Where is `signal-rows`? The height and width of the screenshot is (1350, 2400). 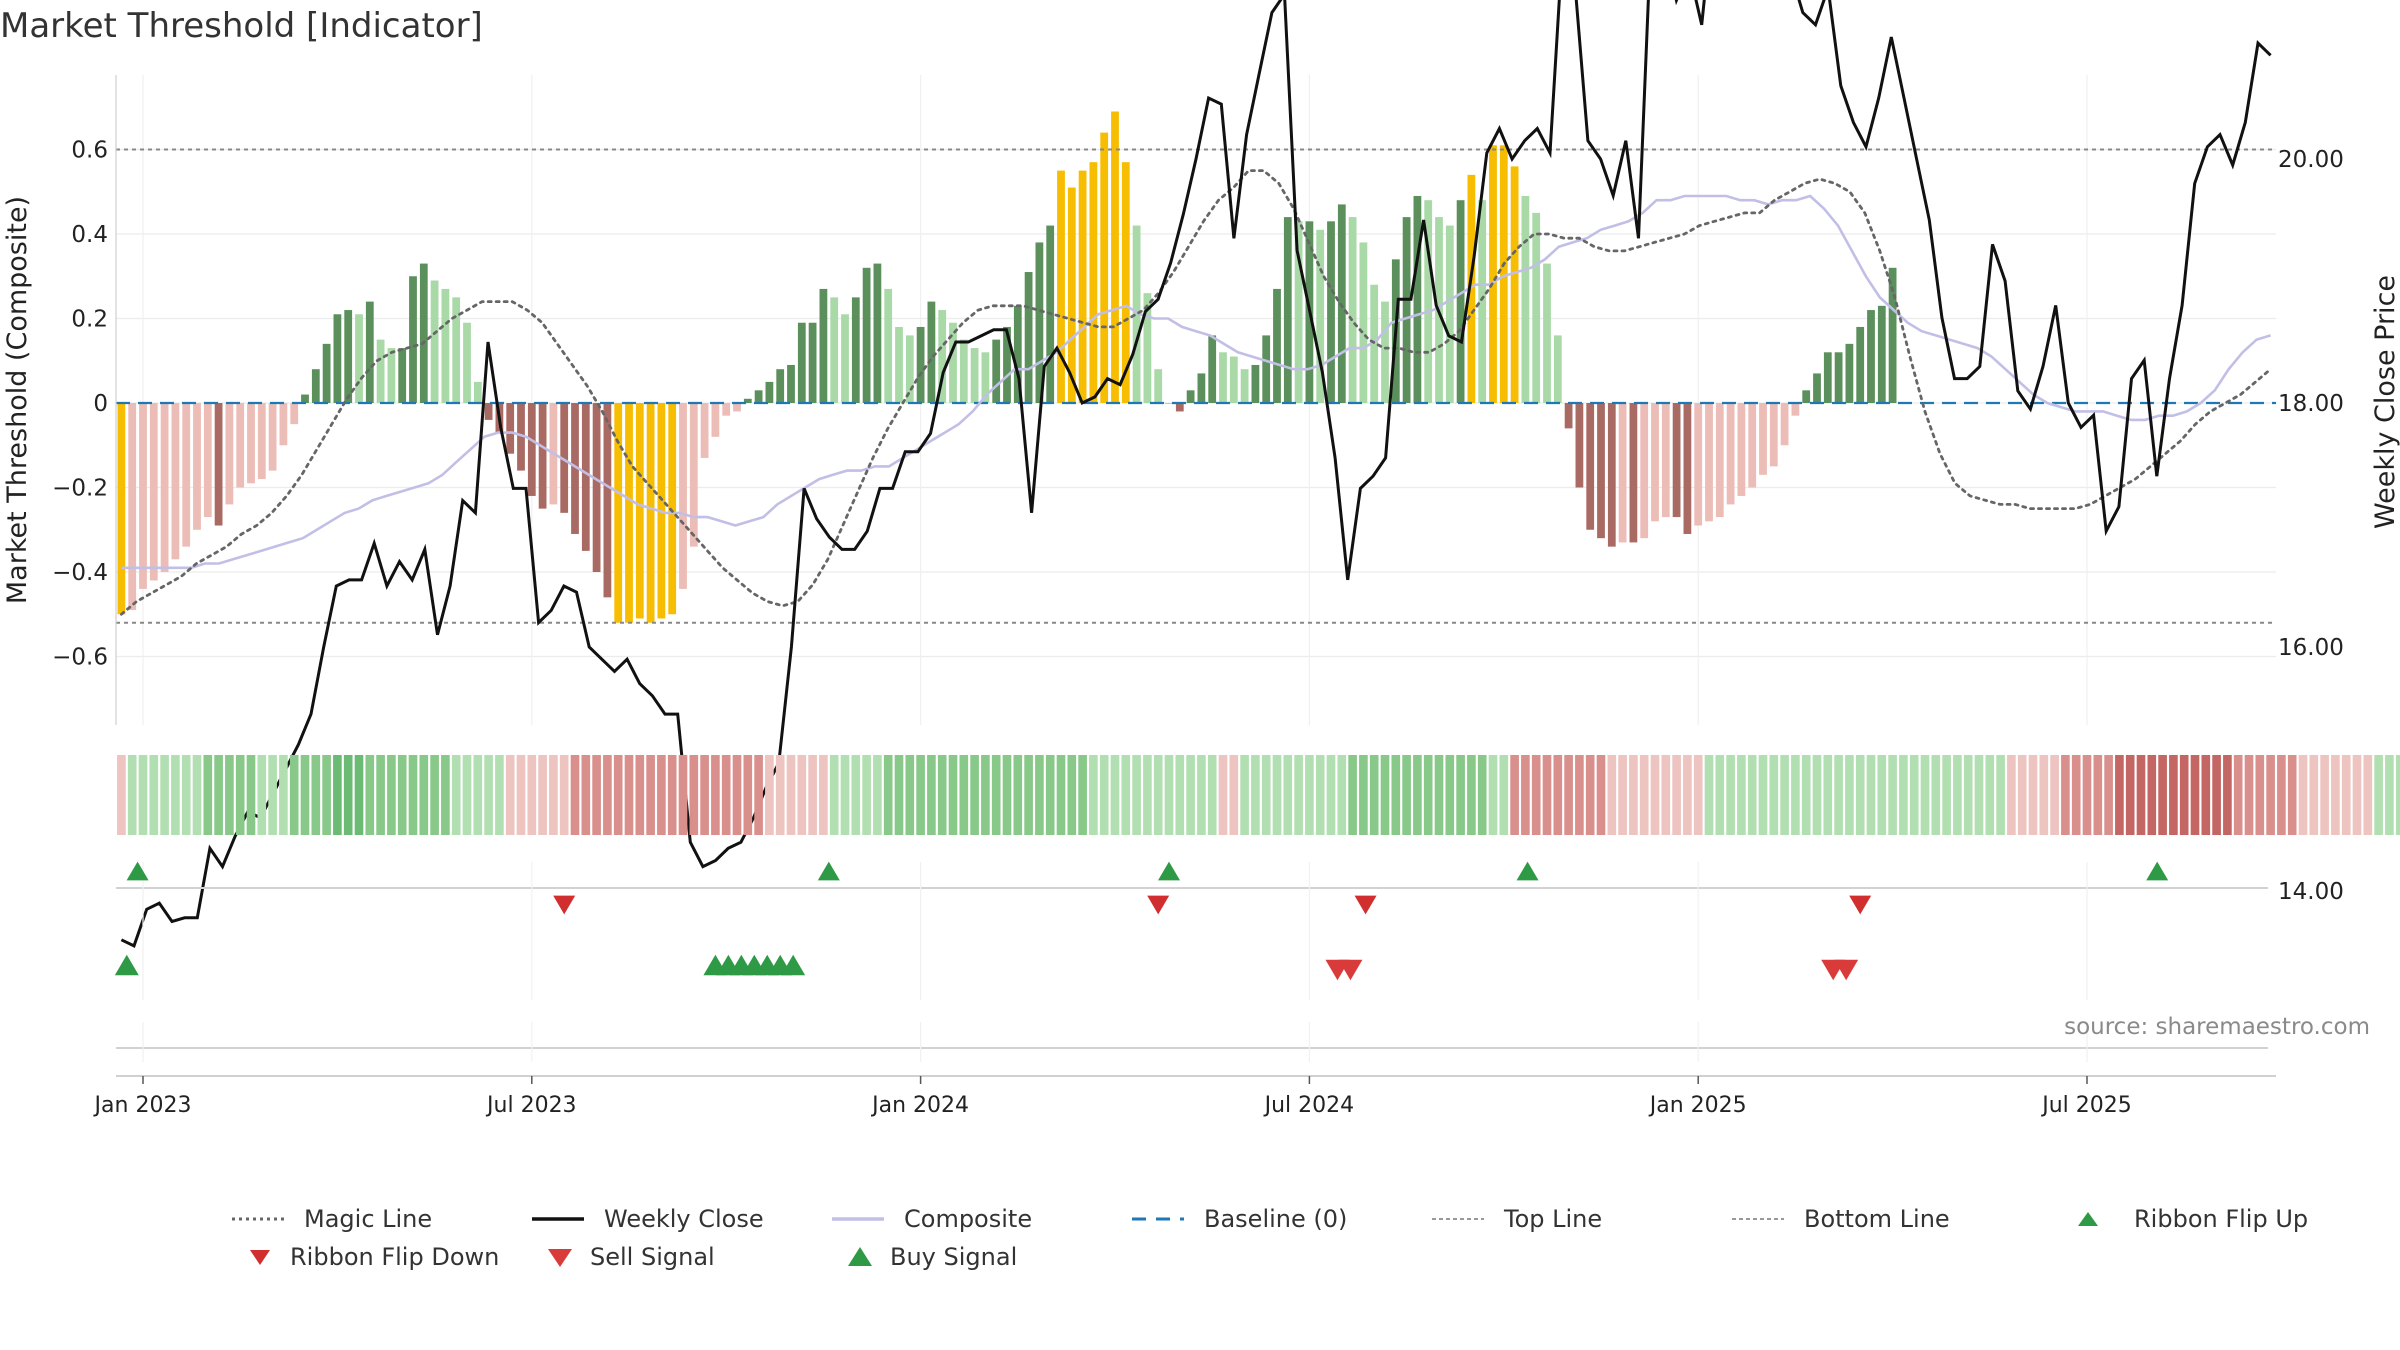 signal-rows is located at coordinates (1191, 961).